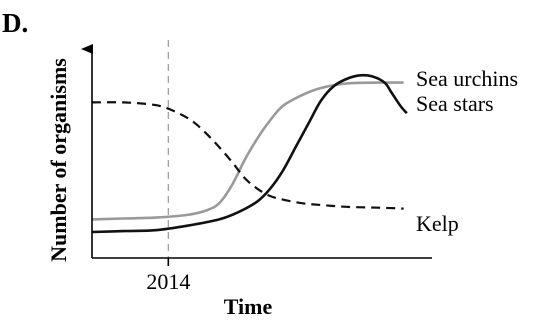 This screenshot has width=540, height=320. I want to click on x-tick-label: 2014, so click(168, 281).